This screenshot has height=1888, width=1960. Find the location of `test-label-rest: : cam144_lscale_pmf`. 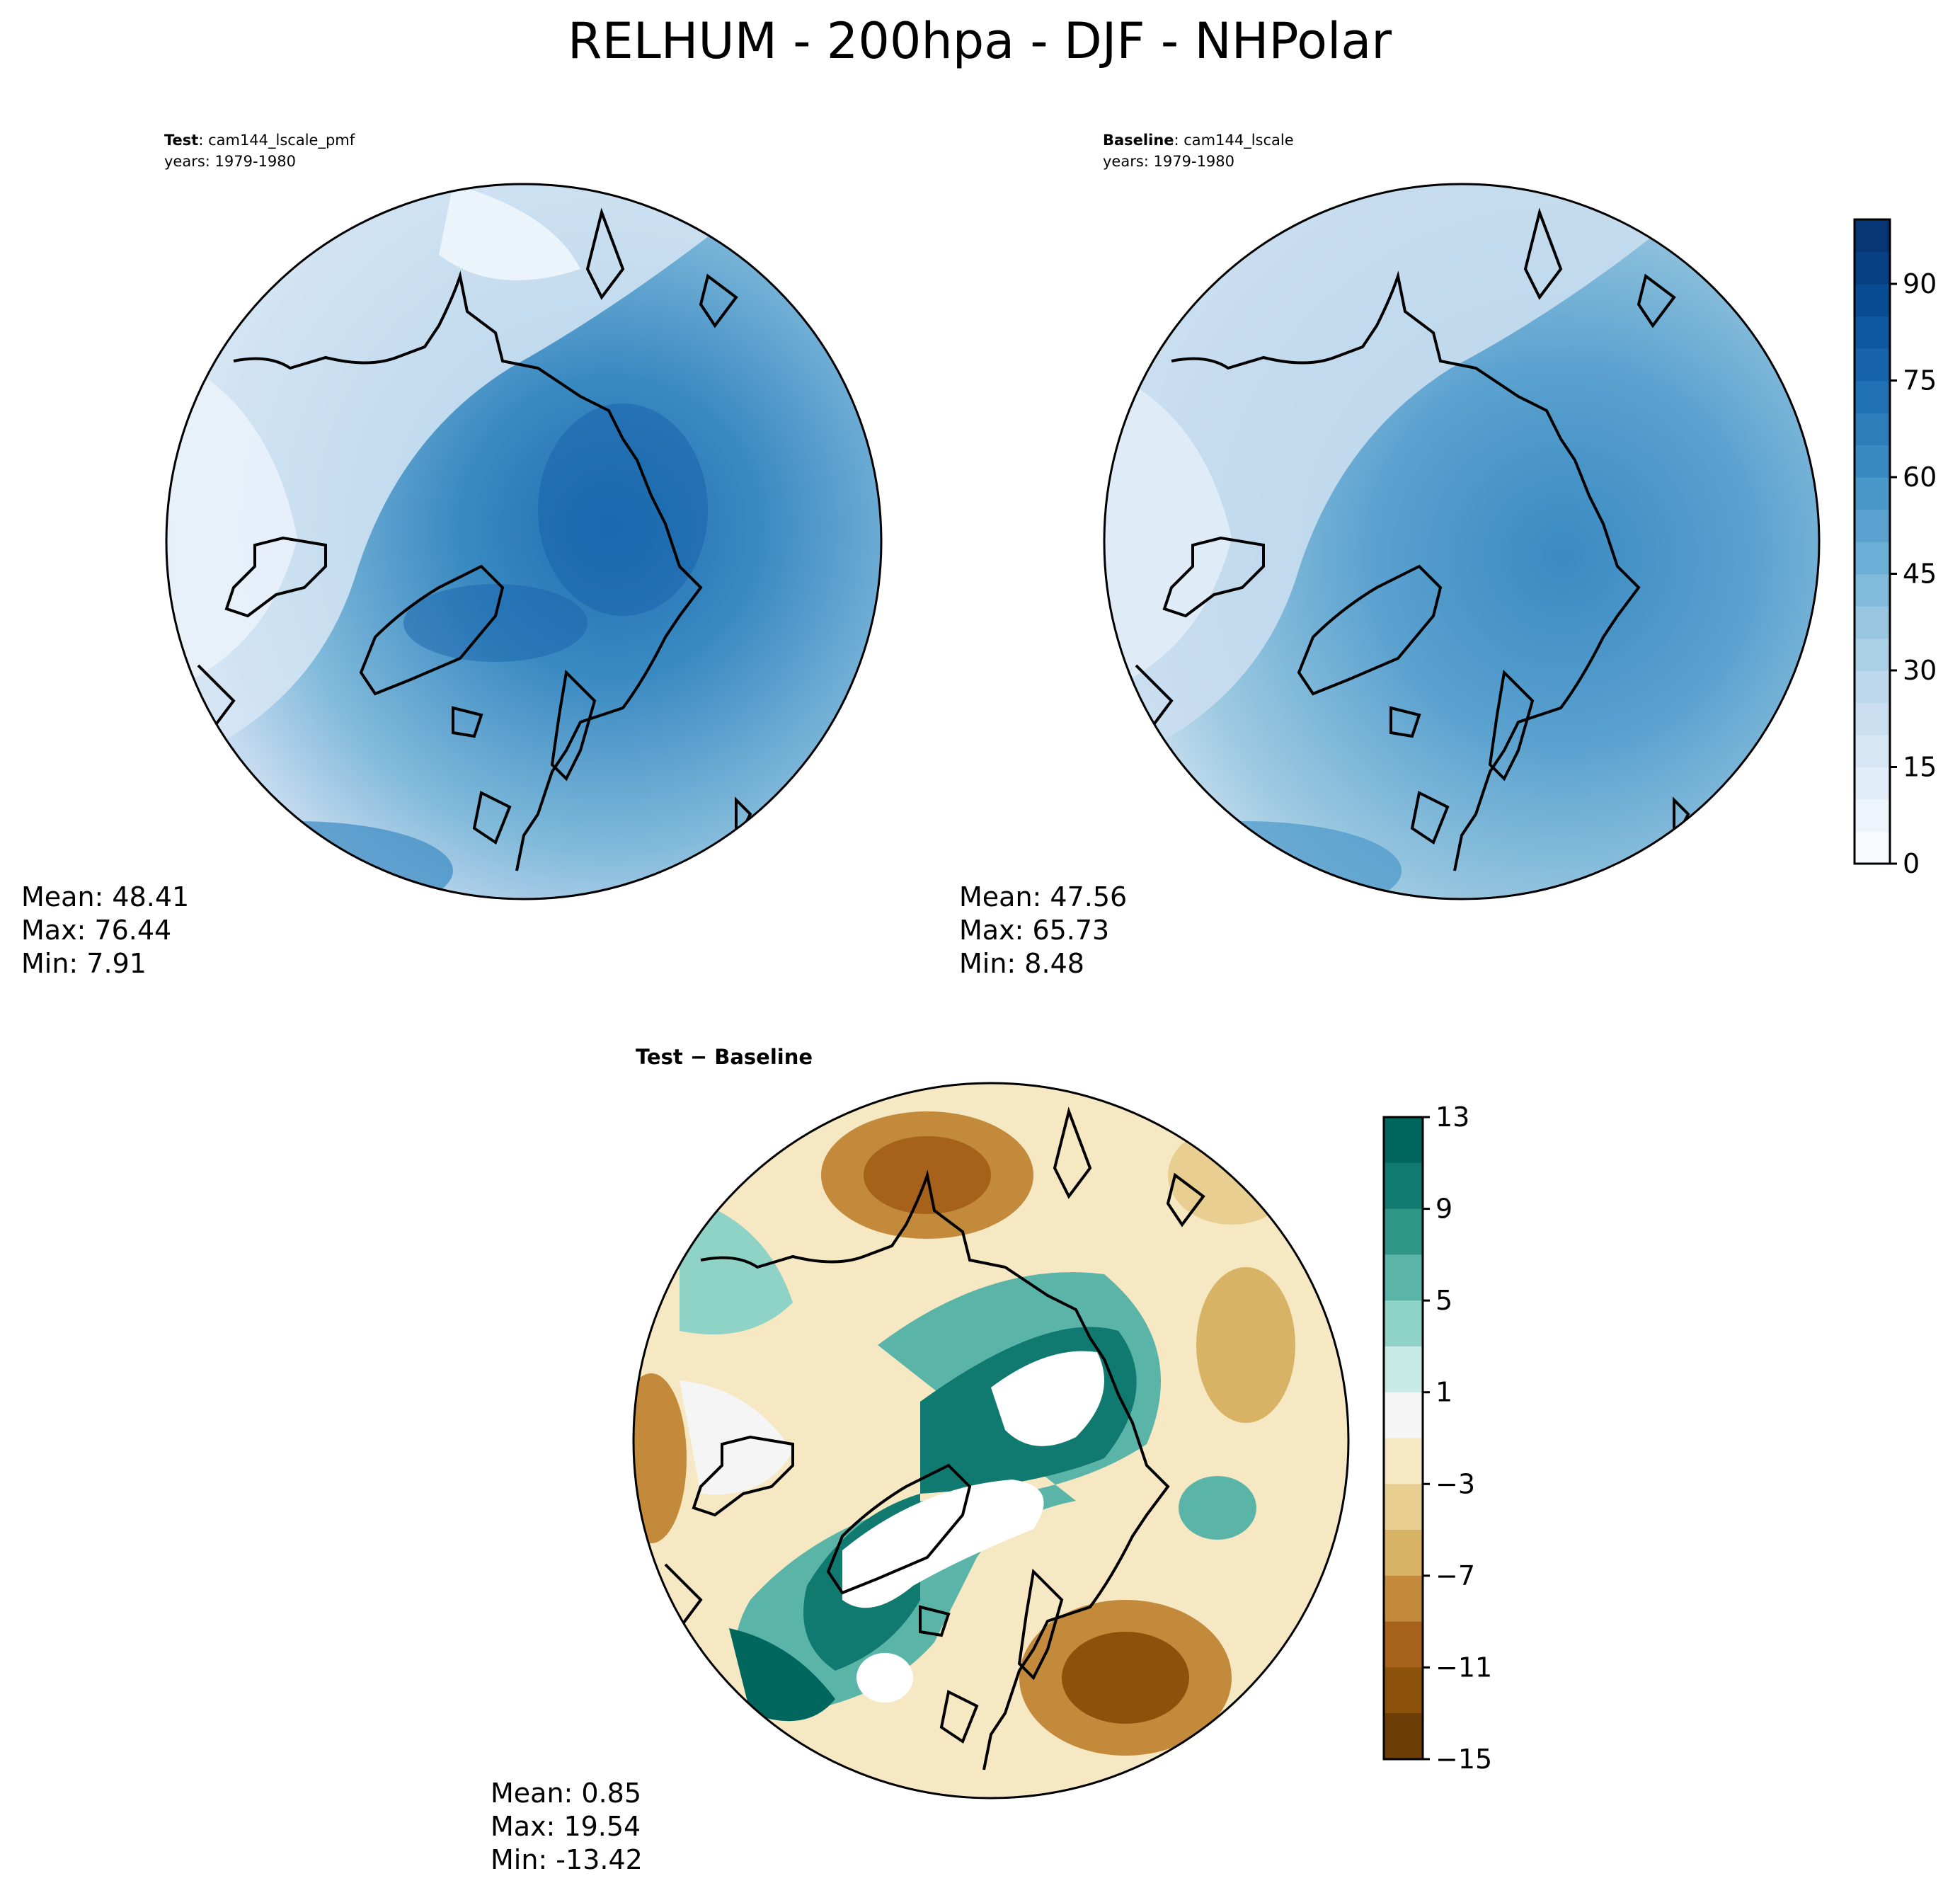

test-label-rest: : cam144_lscale_pmf is located at coordinates (276, 140).